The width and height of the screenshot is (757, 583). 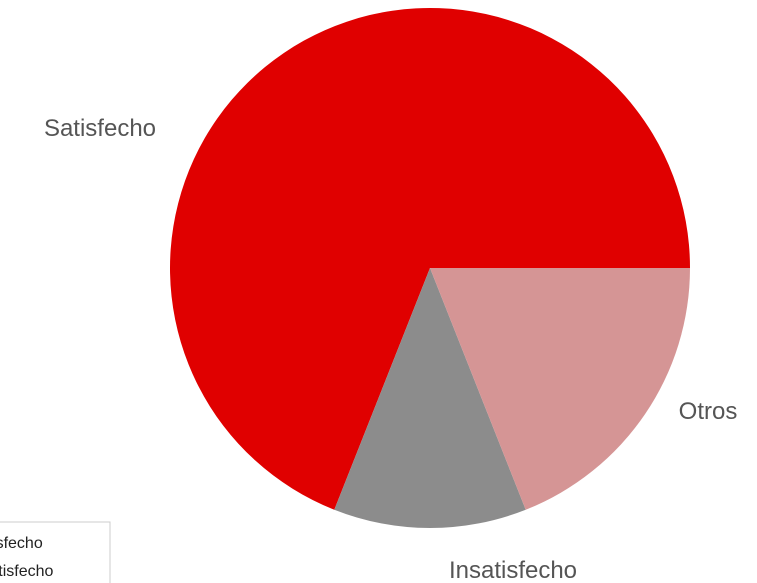 What do you see at coordinates (21, 543) in the screenshot?
I see `legend-label: Satisfecho` at bounding box center [21, 543].